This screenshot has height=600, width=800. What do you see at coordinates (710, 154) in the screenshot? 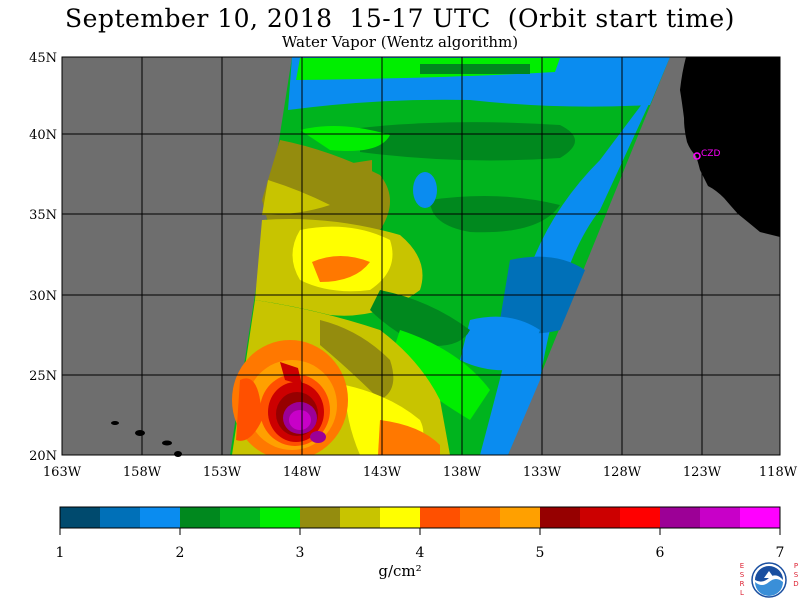
I see `station-label: CZD` at bounding box center [710, 154].